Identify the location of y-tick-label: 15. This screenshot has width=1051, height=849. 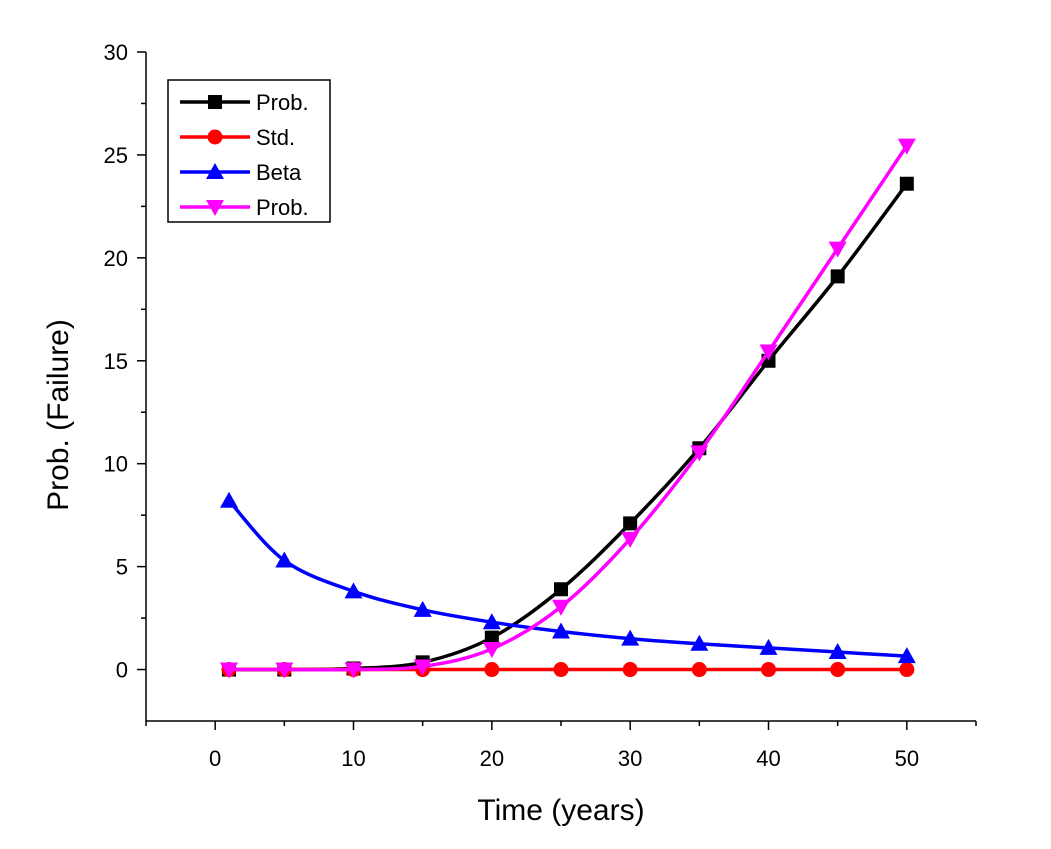
(116, 361).